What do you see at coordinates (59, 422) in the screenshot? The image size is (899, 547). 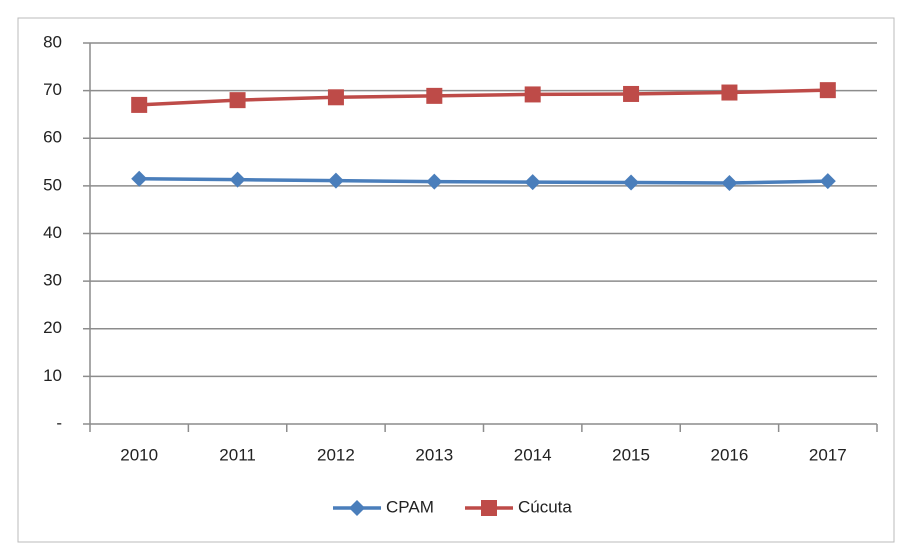 I see `y-tick-label: -` at bounding box center [59, 422].